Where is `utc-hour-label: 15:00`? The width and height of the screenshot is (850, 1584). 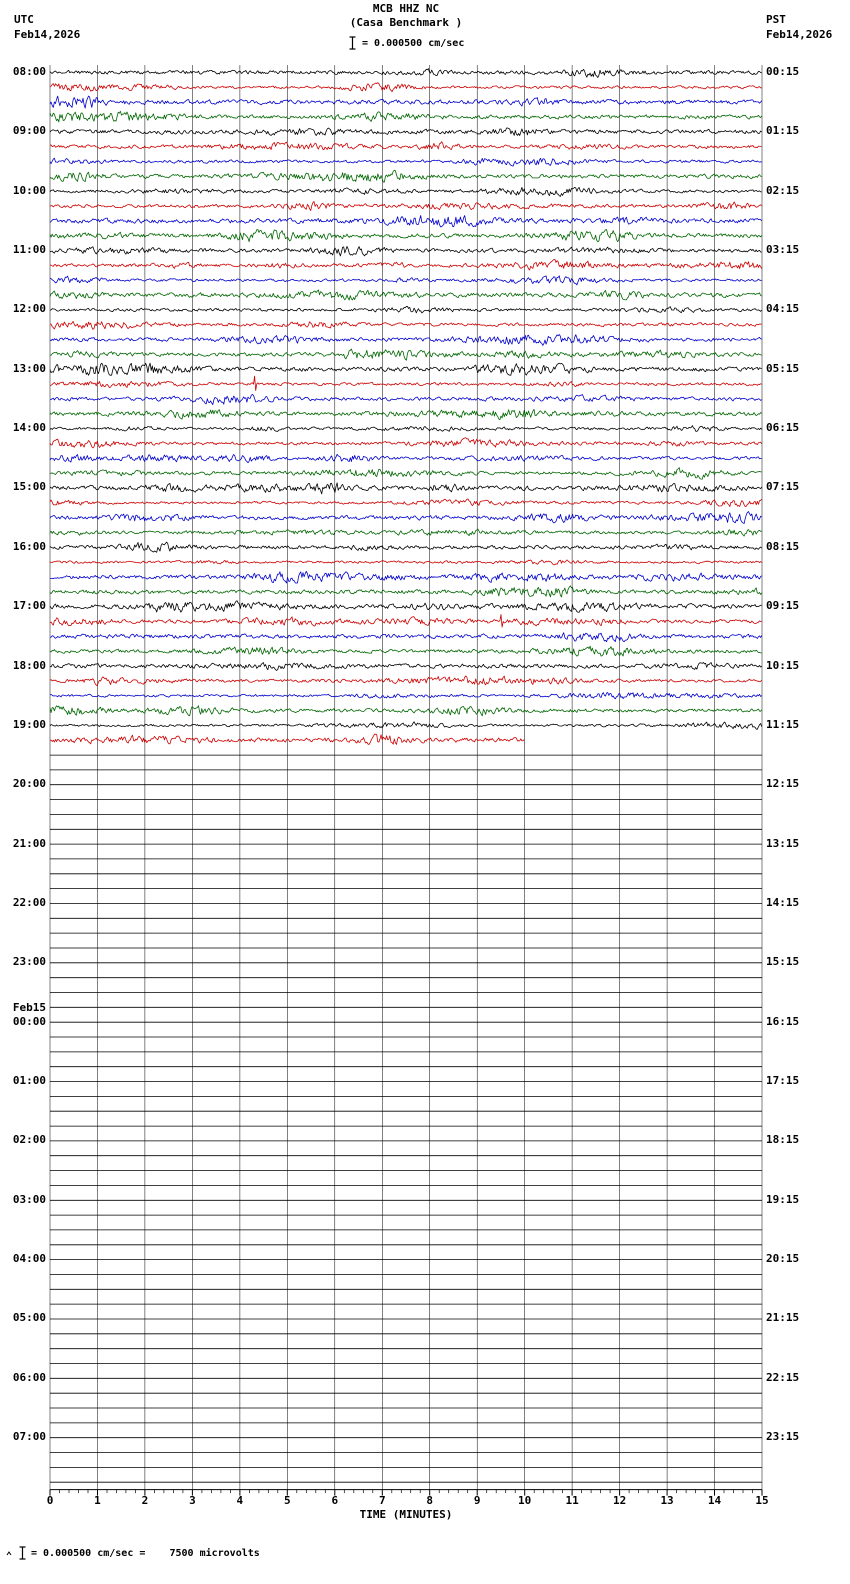
utc-hour-label: 15:00 is located at coordinates (29, 487).